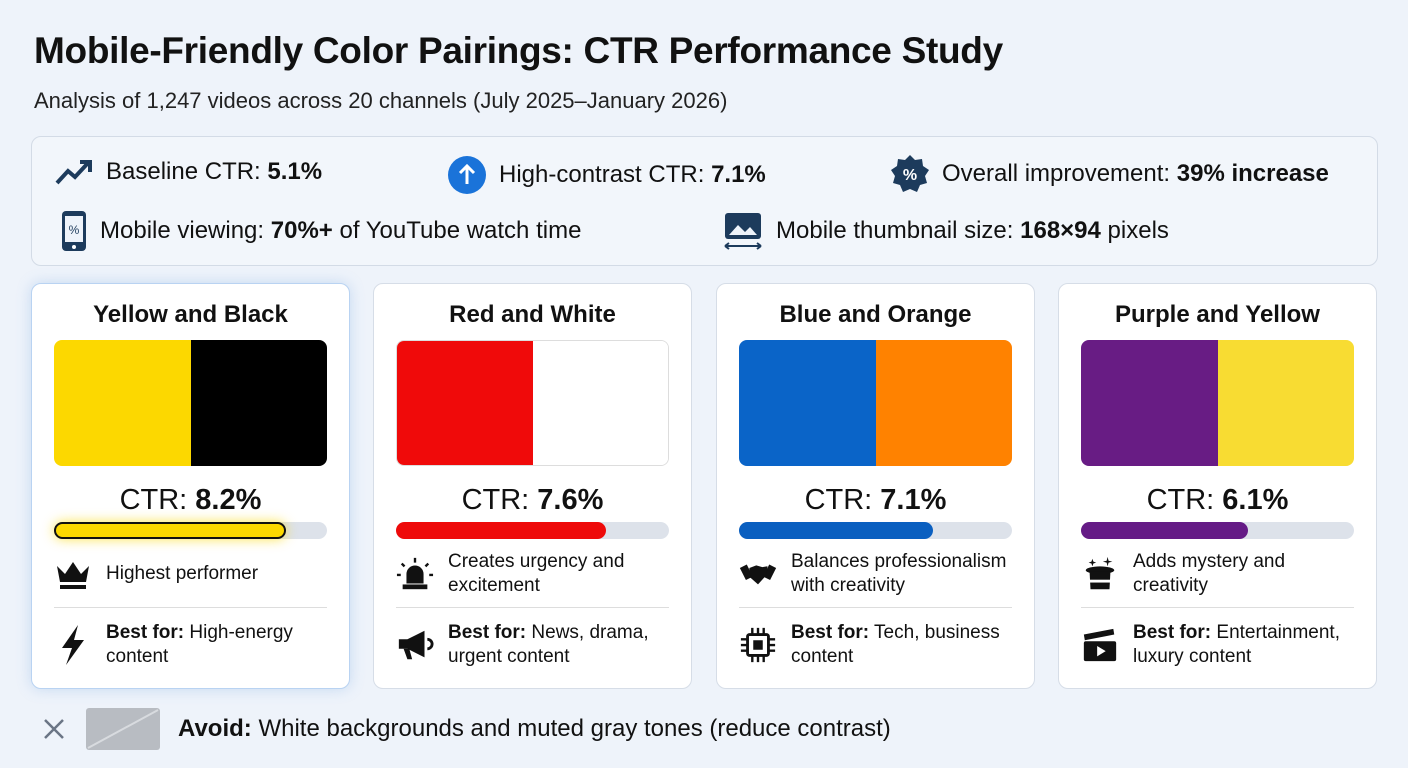 This screenshot has height=768, width=1408. What do you see at coordinates (945, 231) in the screenshot?
I see `stat-thumbnail-size: Mobile thumbnail size: 168×94 pixels` at bounding box center [945, 231].